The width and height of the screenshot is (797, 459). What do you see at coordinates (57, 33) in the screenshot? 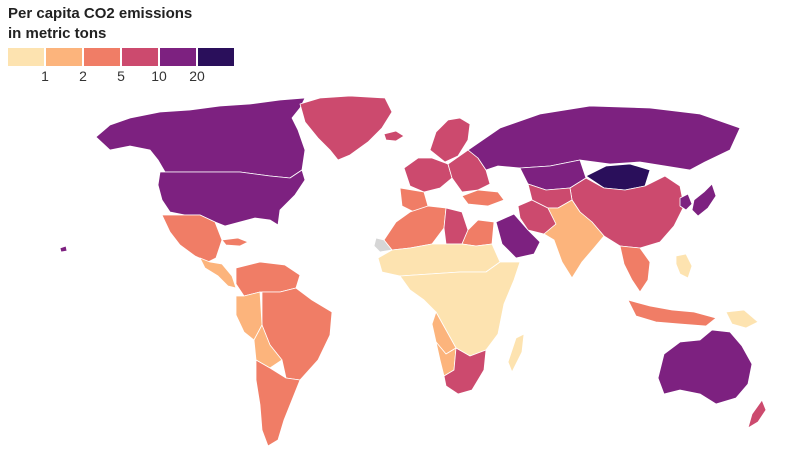
I see `legend-title-line2: in metric tons` at bounding box center [57, 33].